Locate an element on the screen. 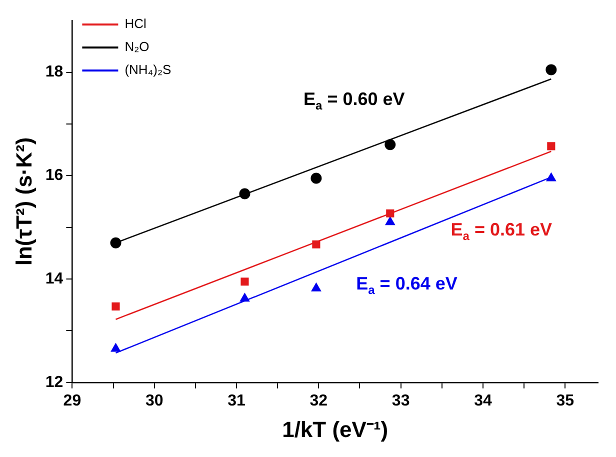 The image size is (616, 457). legend-label: HCl is located at coordinates (135, 24).